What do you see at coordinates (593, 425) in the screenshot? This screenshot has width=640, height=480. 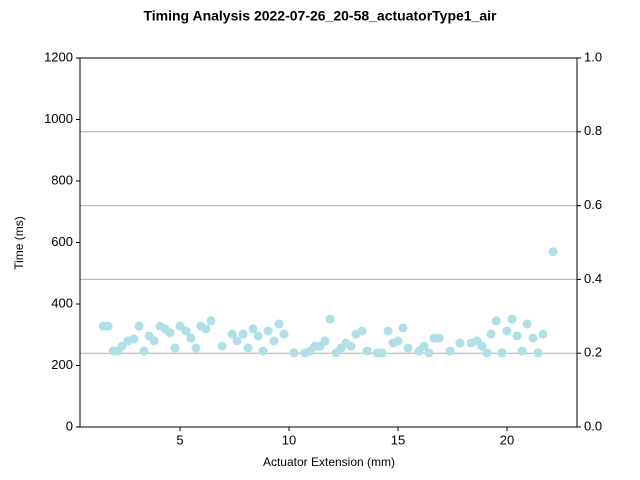 I see `y2-tick-label: 0.0` at bounding box center [593, 425].